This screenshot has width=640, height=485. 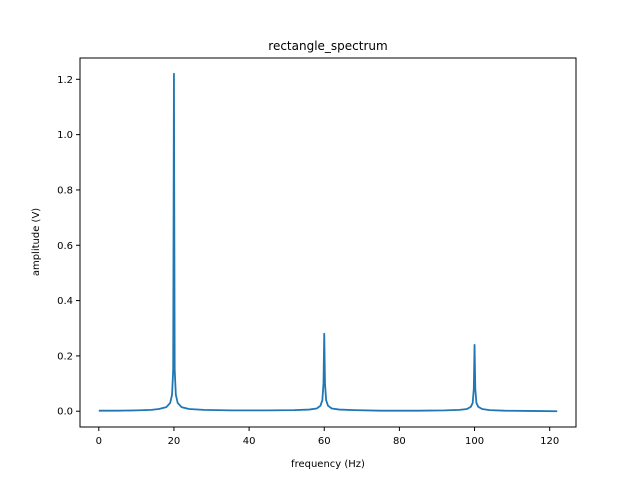 I want to click on x-tick-label: 100, so click(x=474, y=441).